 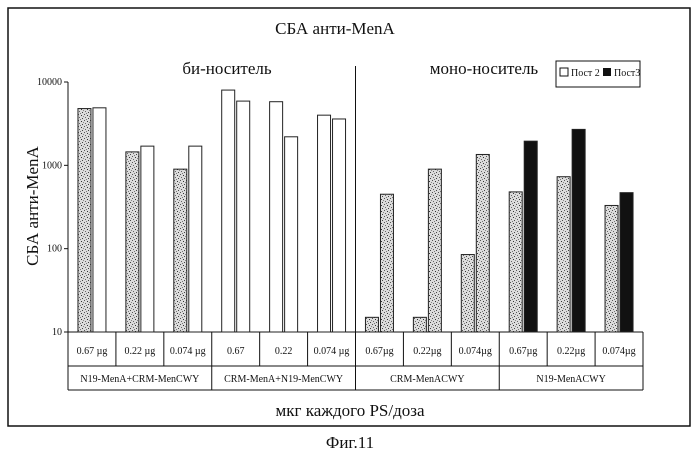 I want to click on section-label-bi: би-носитель, so click(x=227, y=68).